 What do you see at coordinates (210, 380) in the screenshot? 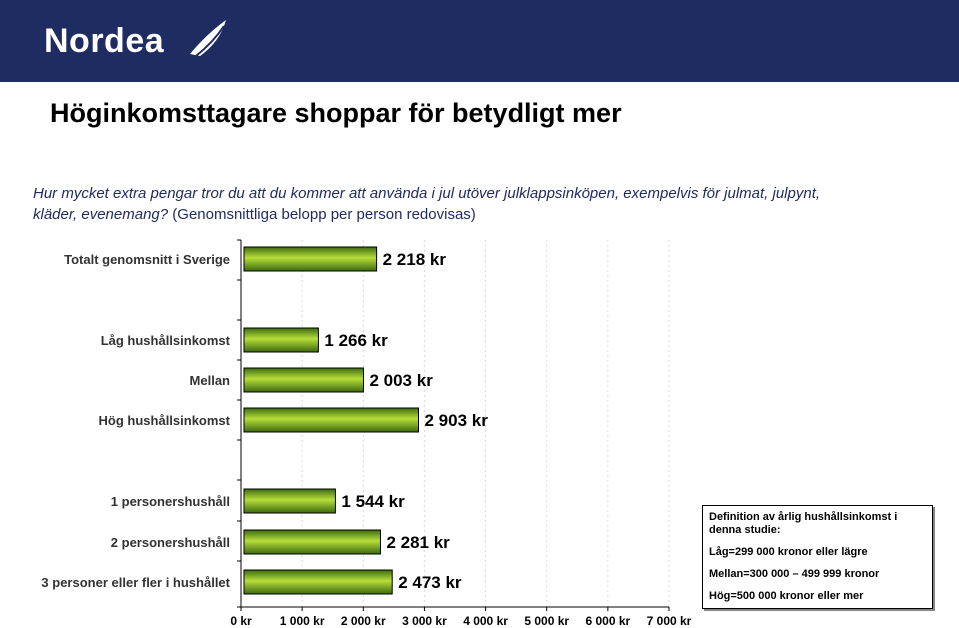
I see `category-label: Mellan` at bounding box center [210, 380].